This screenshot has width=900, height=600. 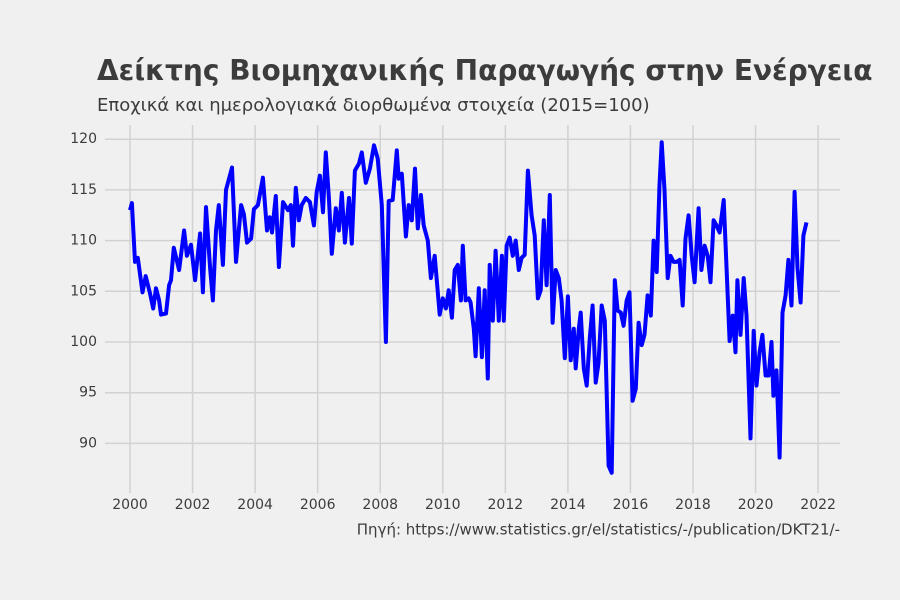 What do you see at coordinates (130, 505) in the screenshot?
I see `x-tick-label: 2000` at bounding box center [130, 505].